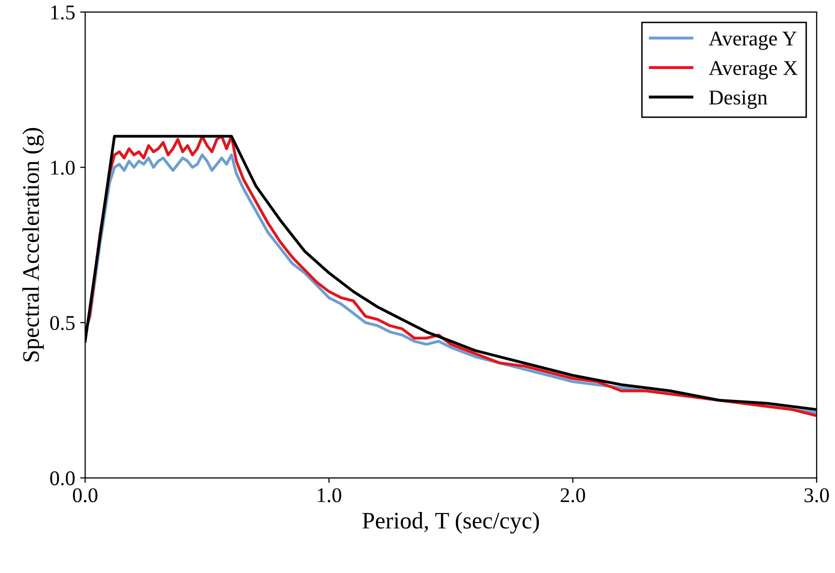 This screenshot has height=573, width=835. I want to click on x-tick-label: 2.0, so click(573, 495).